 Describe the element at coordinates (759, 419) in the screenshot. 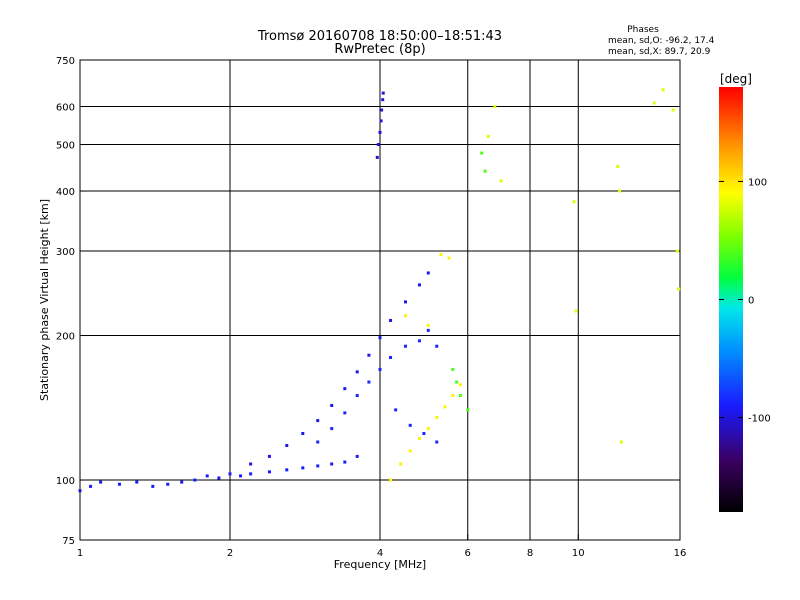

I see `colorbar-tick-label: -100` at that location.